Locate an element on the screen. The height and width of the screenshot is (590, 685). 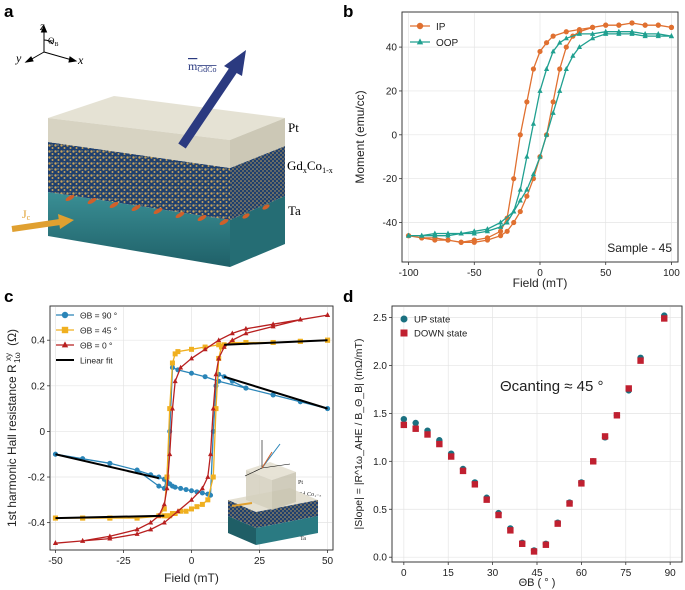
y-tick-label: -0.2 is located at coordinates (37, 478).